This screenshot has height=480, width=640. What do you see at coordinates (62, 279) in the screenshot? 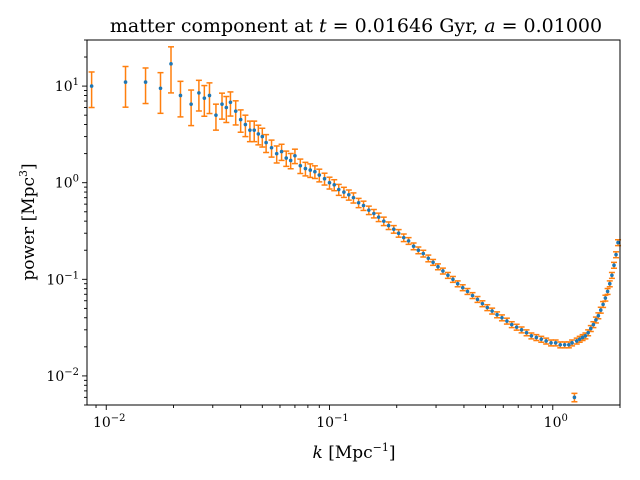
I see `y-tick-label: 10⁻¹` at bounding box center [62, 279].